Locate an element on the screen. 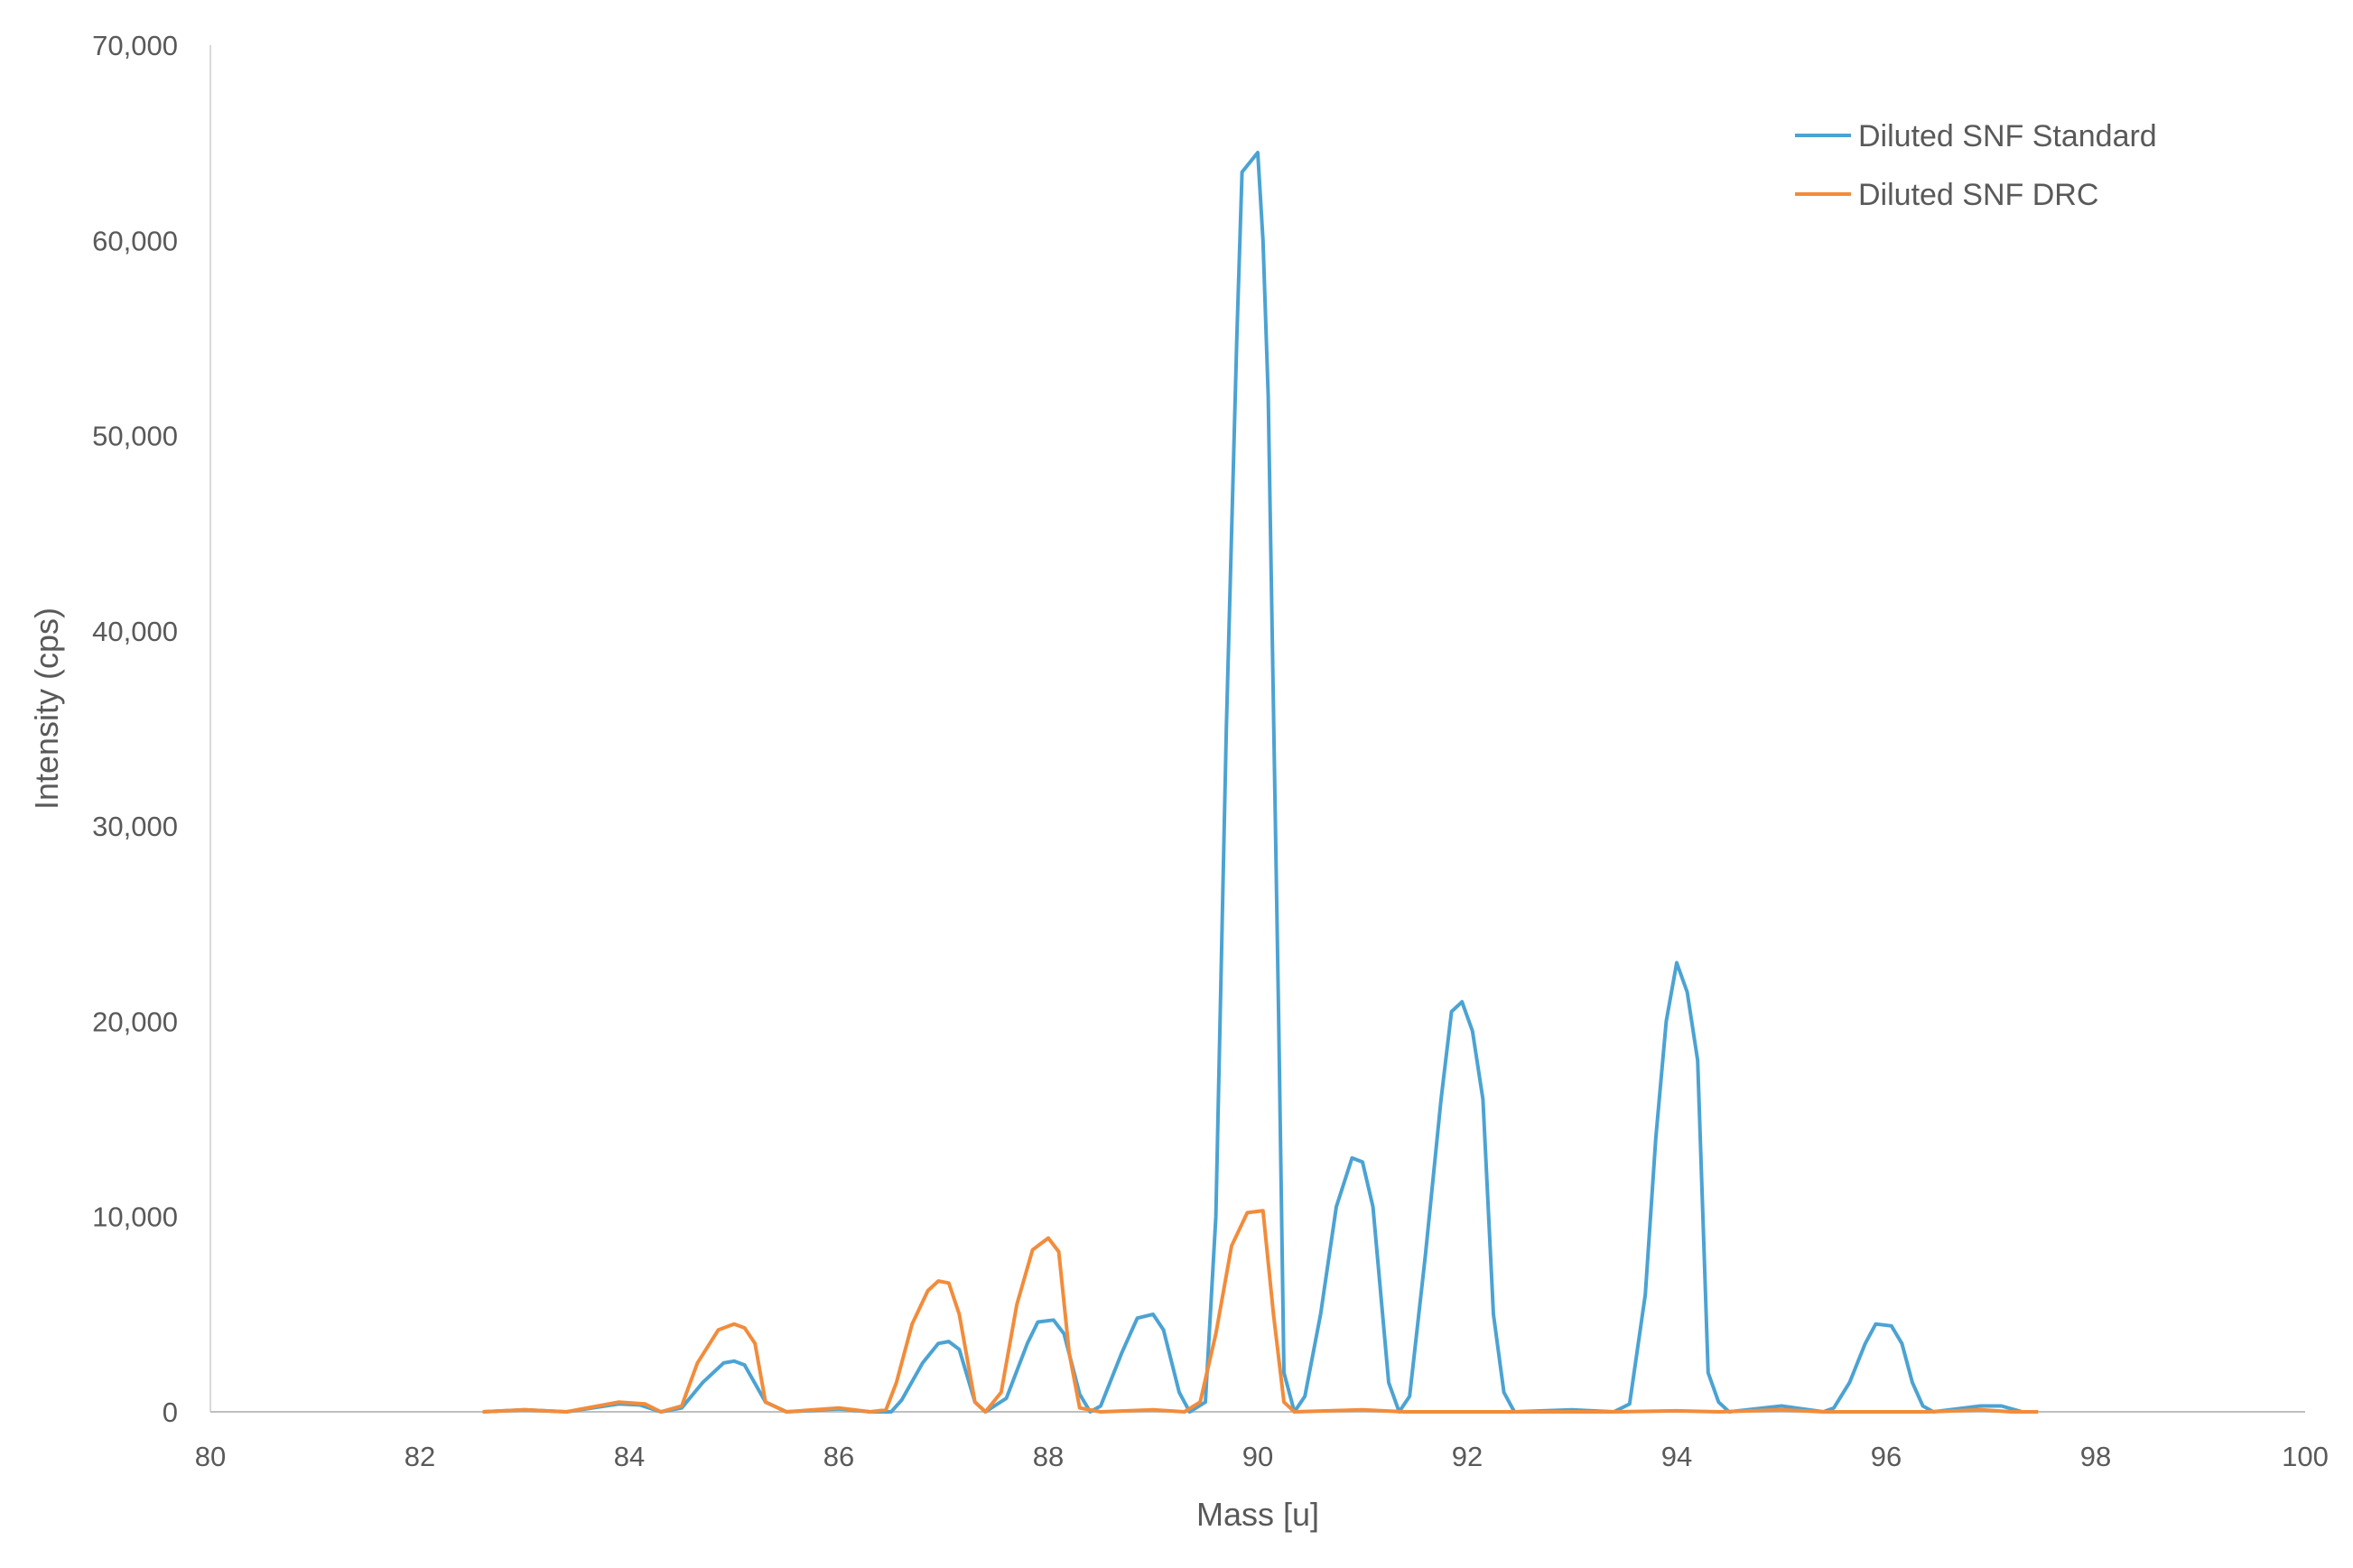 Image resolution: width=2353 pixels, height=1568 pixels. x-axis-title: Mass [u] is located at coordinates (1257, 1514).